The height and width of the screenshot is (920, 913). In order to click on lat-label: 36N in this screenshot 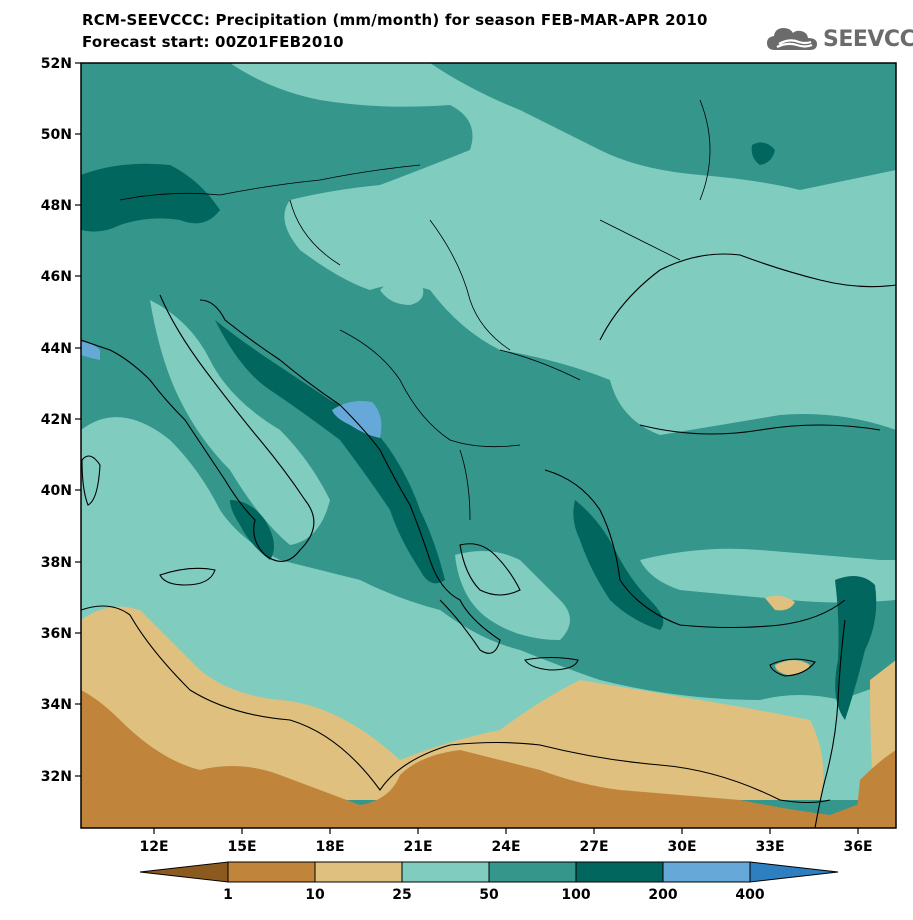, I will do `click(56, 634)`.